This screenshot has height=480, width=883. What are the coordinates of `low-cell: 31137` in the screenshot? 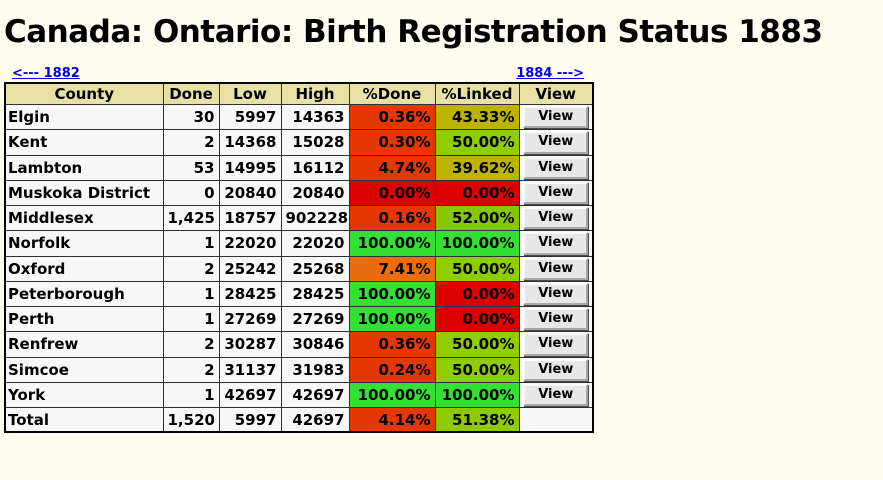 It's located at (250, 369).